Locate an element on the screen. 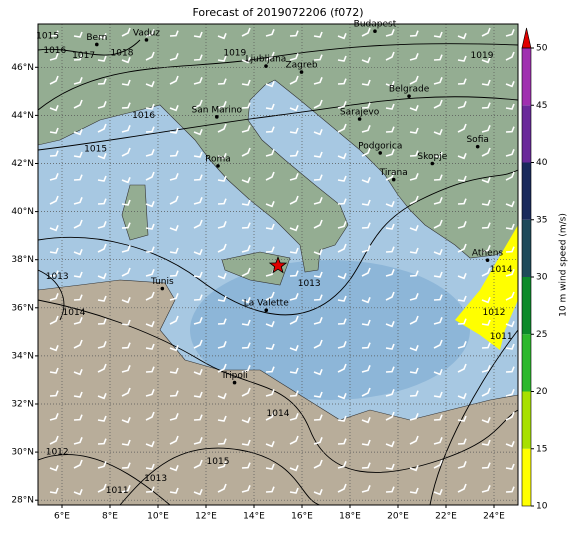 The image size is (576, 533). isobar-label: 1016 is located at coordinates (54, 51).